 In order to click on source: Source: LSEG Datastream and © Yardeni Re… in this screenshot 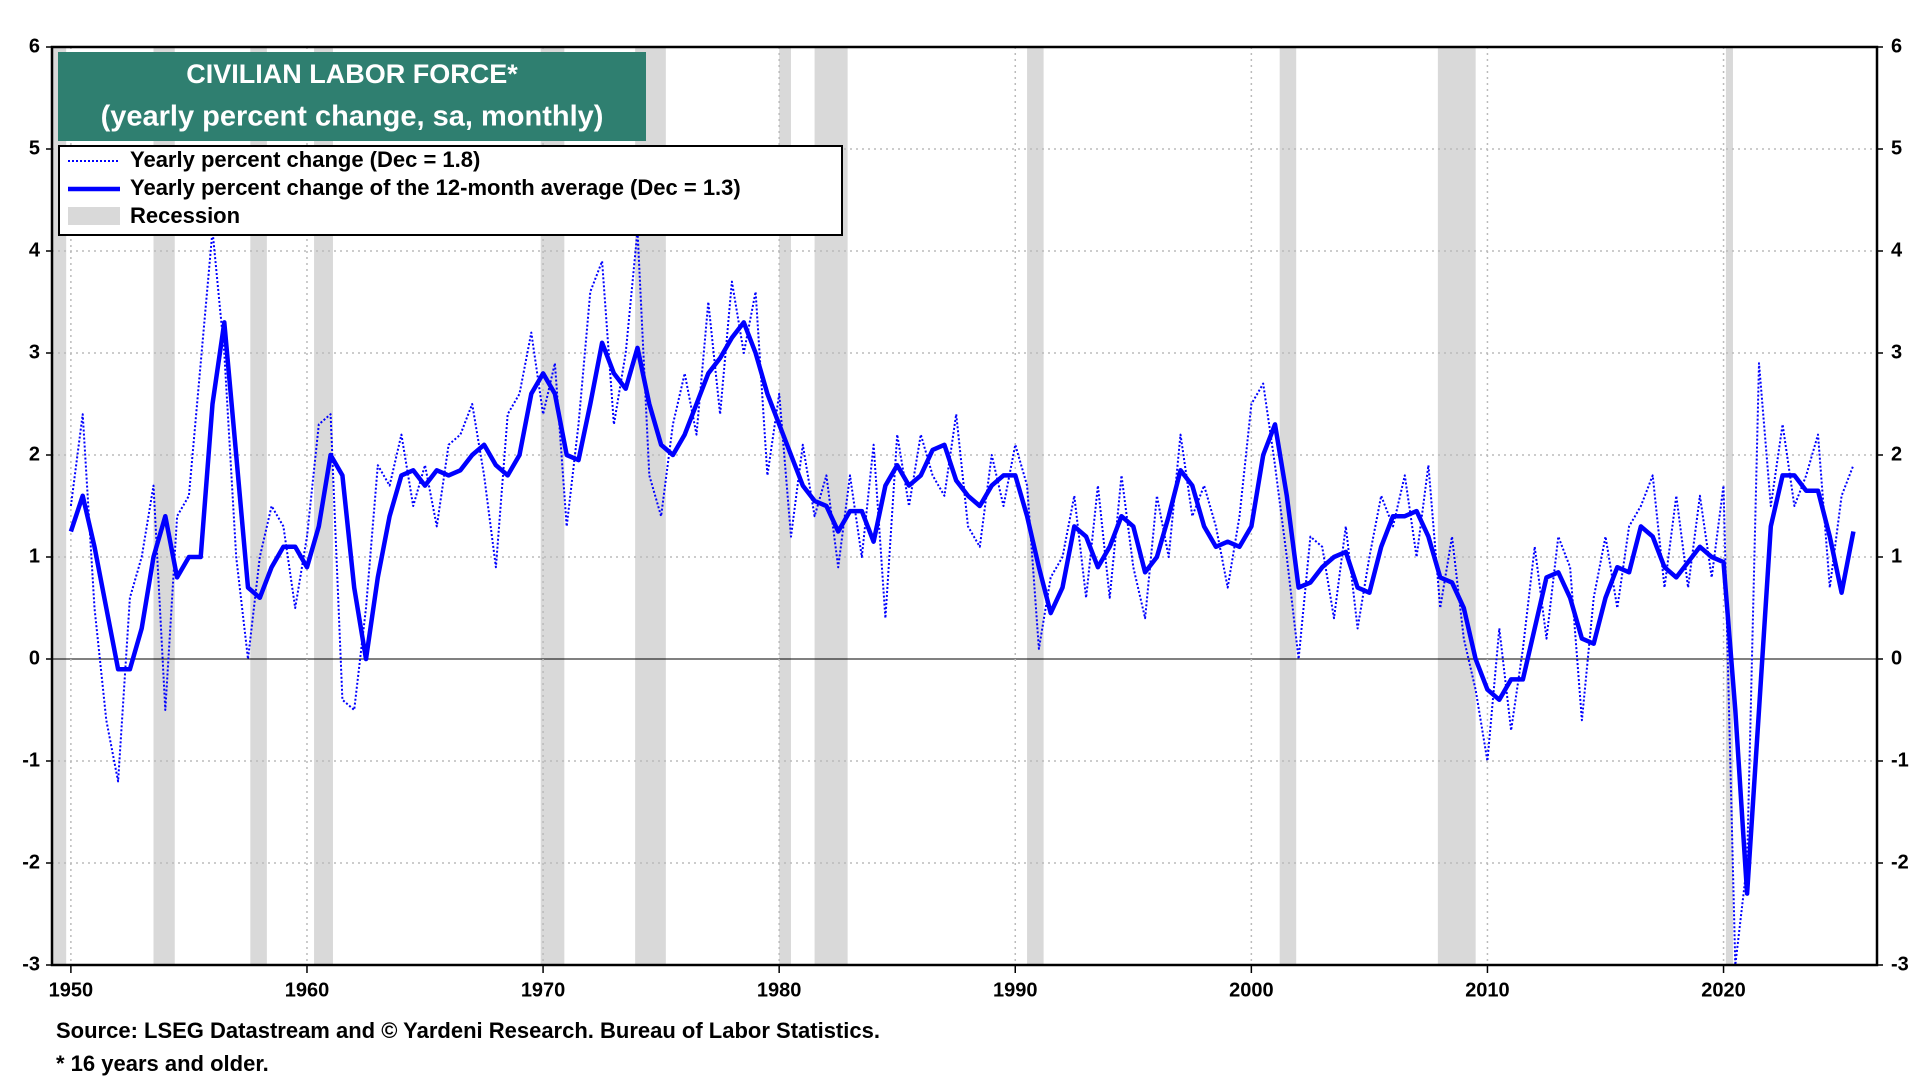, I will do `click(468, 1030)`.